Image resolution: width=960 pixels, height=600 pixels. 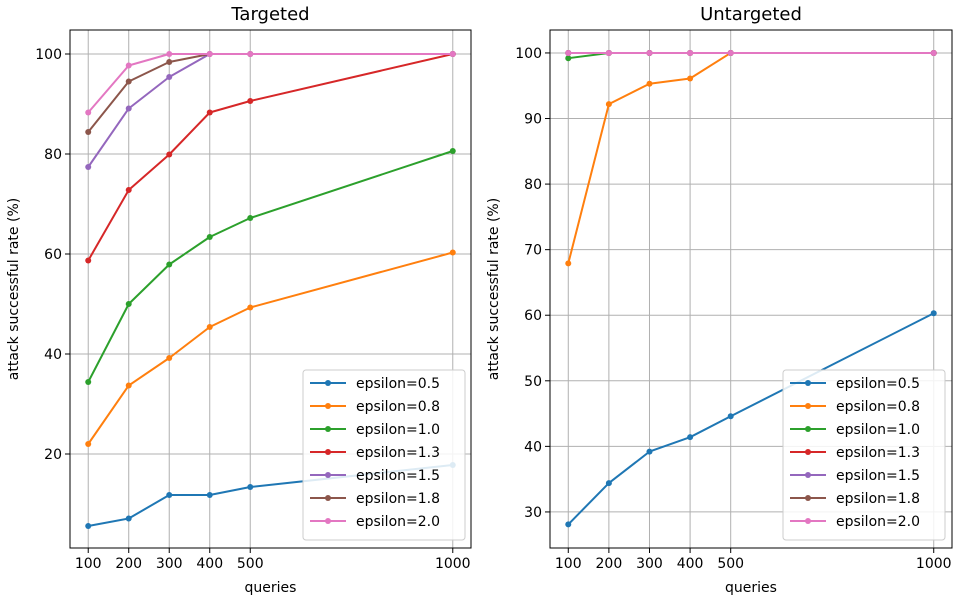 I want to click on untargeted-x-axis-label: queries, so click(x=751, y=588).